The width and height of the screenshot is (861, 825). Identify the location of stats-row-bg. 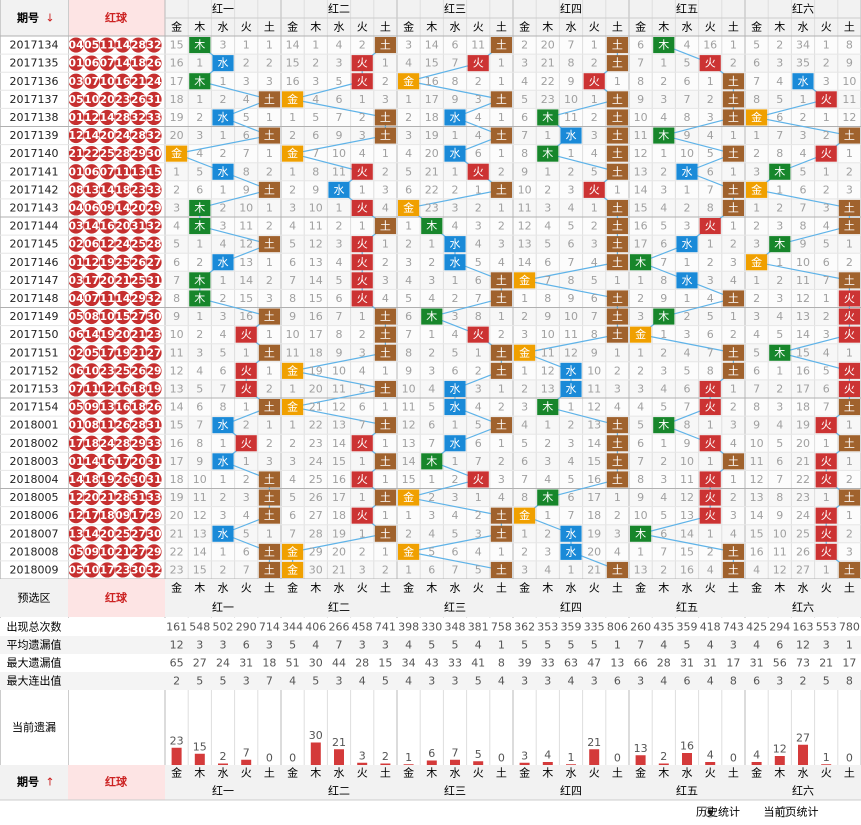
(430, 645).